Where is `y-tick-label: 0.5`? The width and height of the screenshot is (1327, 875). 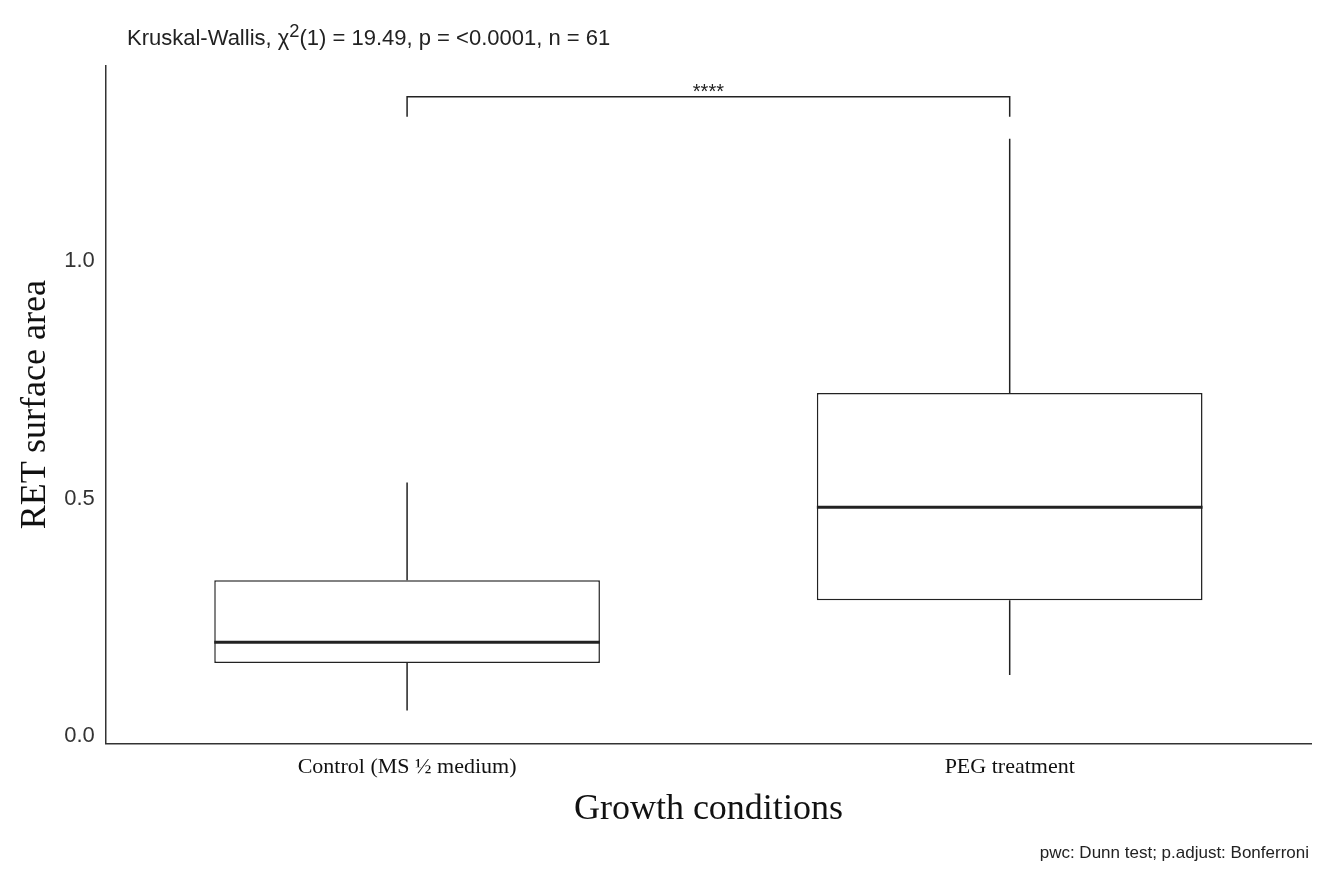
y-tick-label: 0.5 is located at coordinates (79, 497).